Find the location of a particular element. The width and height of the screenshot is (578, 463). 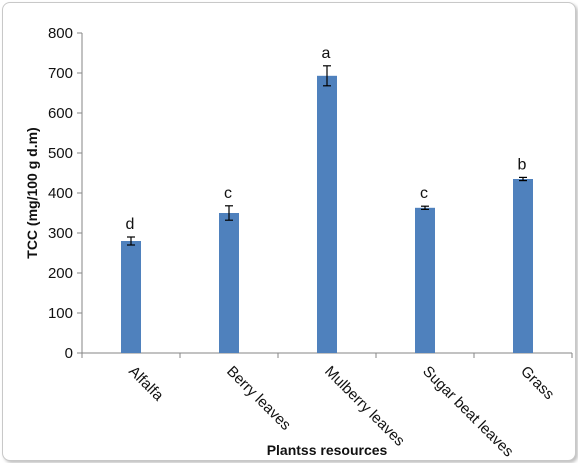

x-tick-label: Berry leaves is located at coordinates (258, 398).